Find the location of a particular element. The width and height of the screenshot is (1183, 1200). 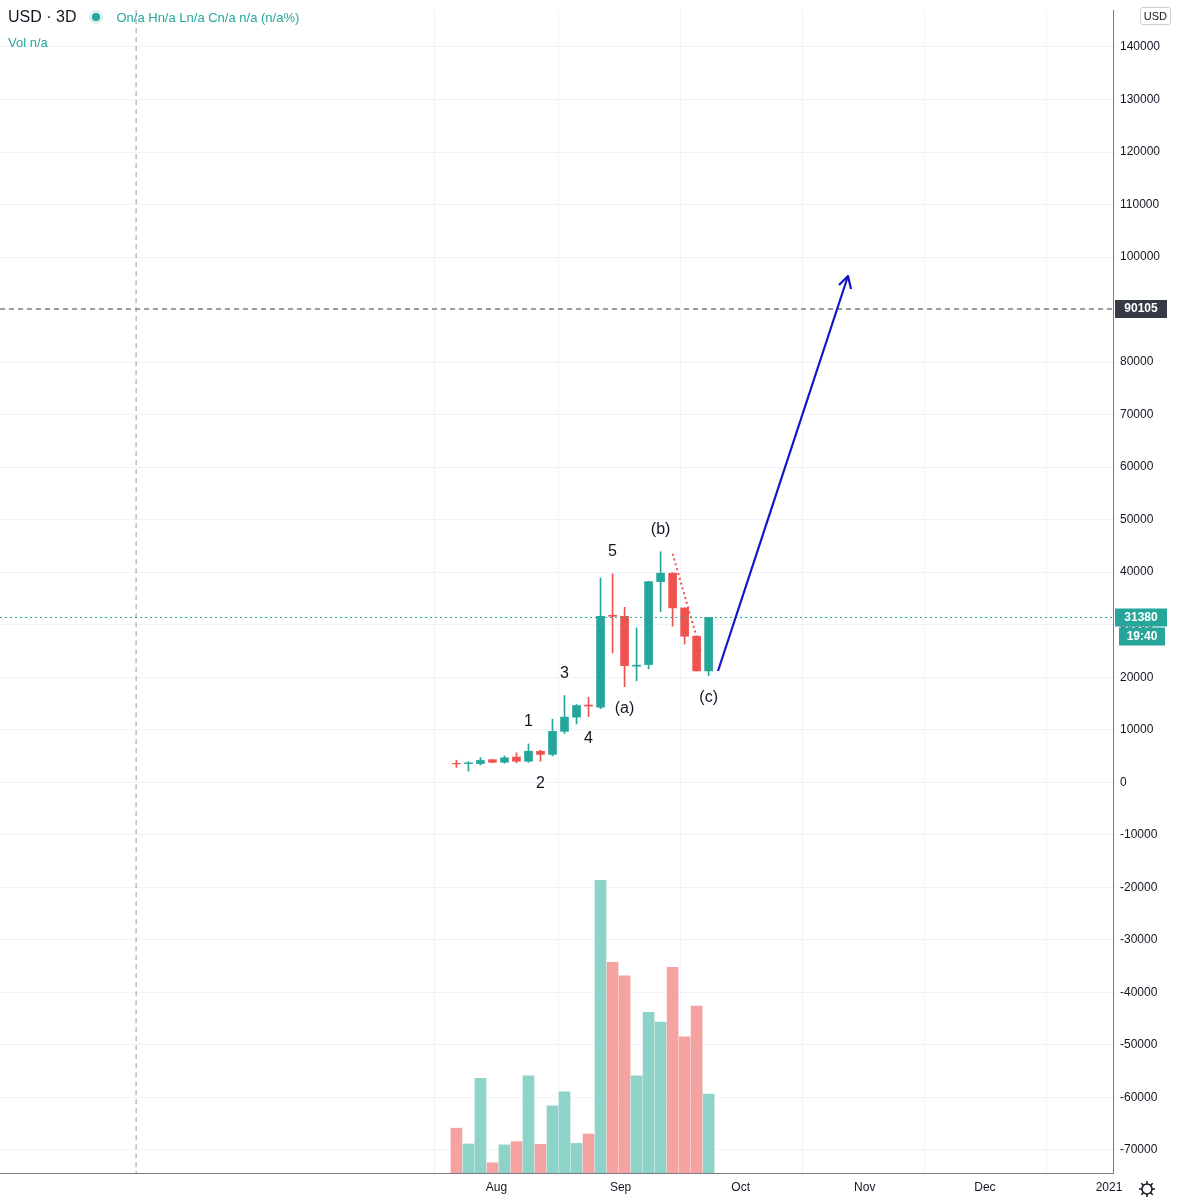

x-tick-label: Nov is located at coordinates (865, 1186).